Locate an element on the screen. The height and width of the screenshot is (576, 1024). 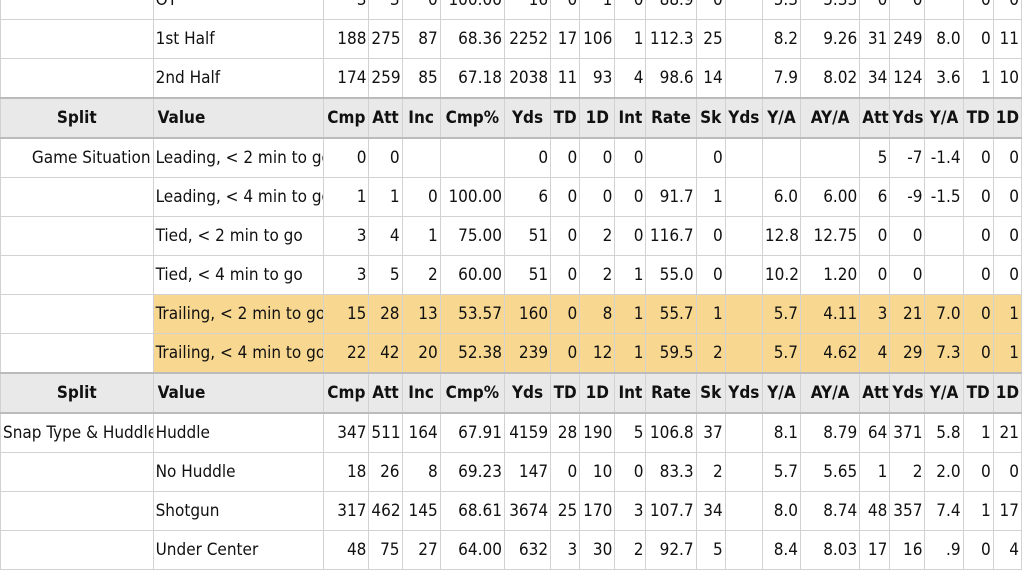
value-cell: Leading, < 4 min to go is located at coordinates (238, 197).